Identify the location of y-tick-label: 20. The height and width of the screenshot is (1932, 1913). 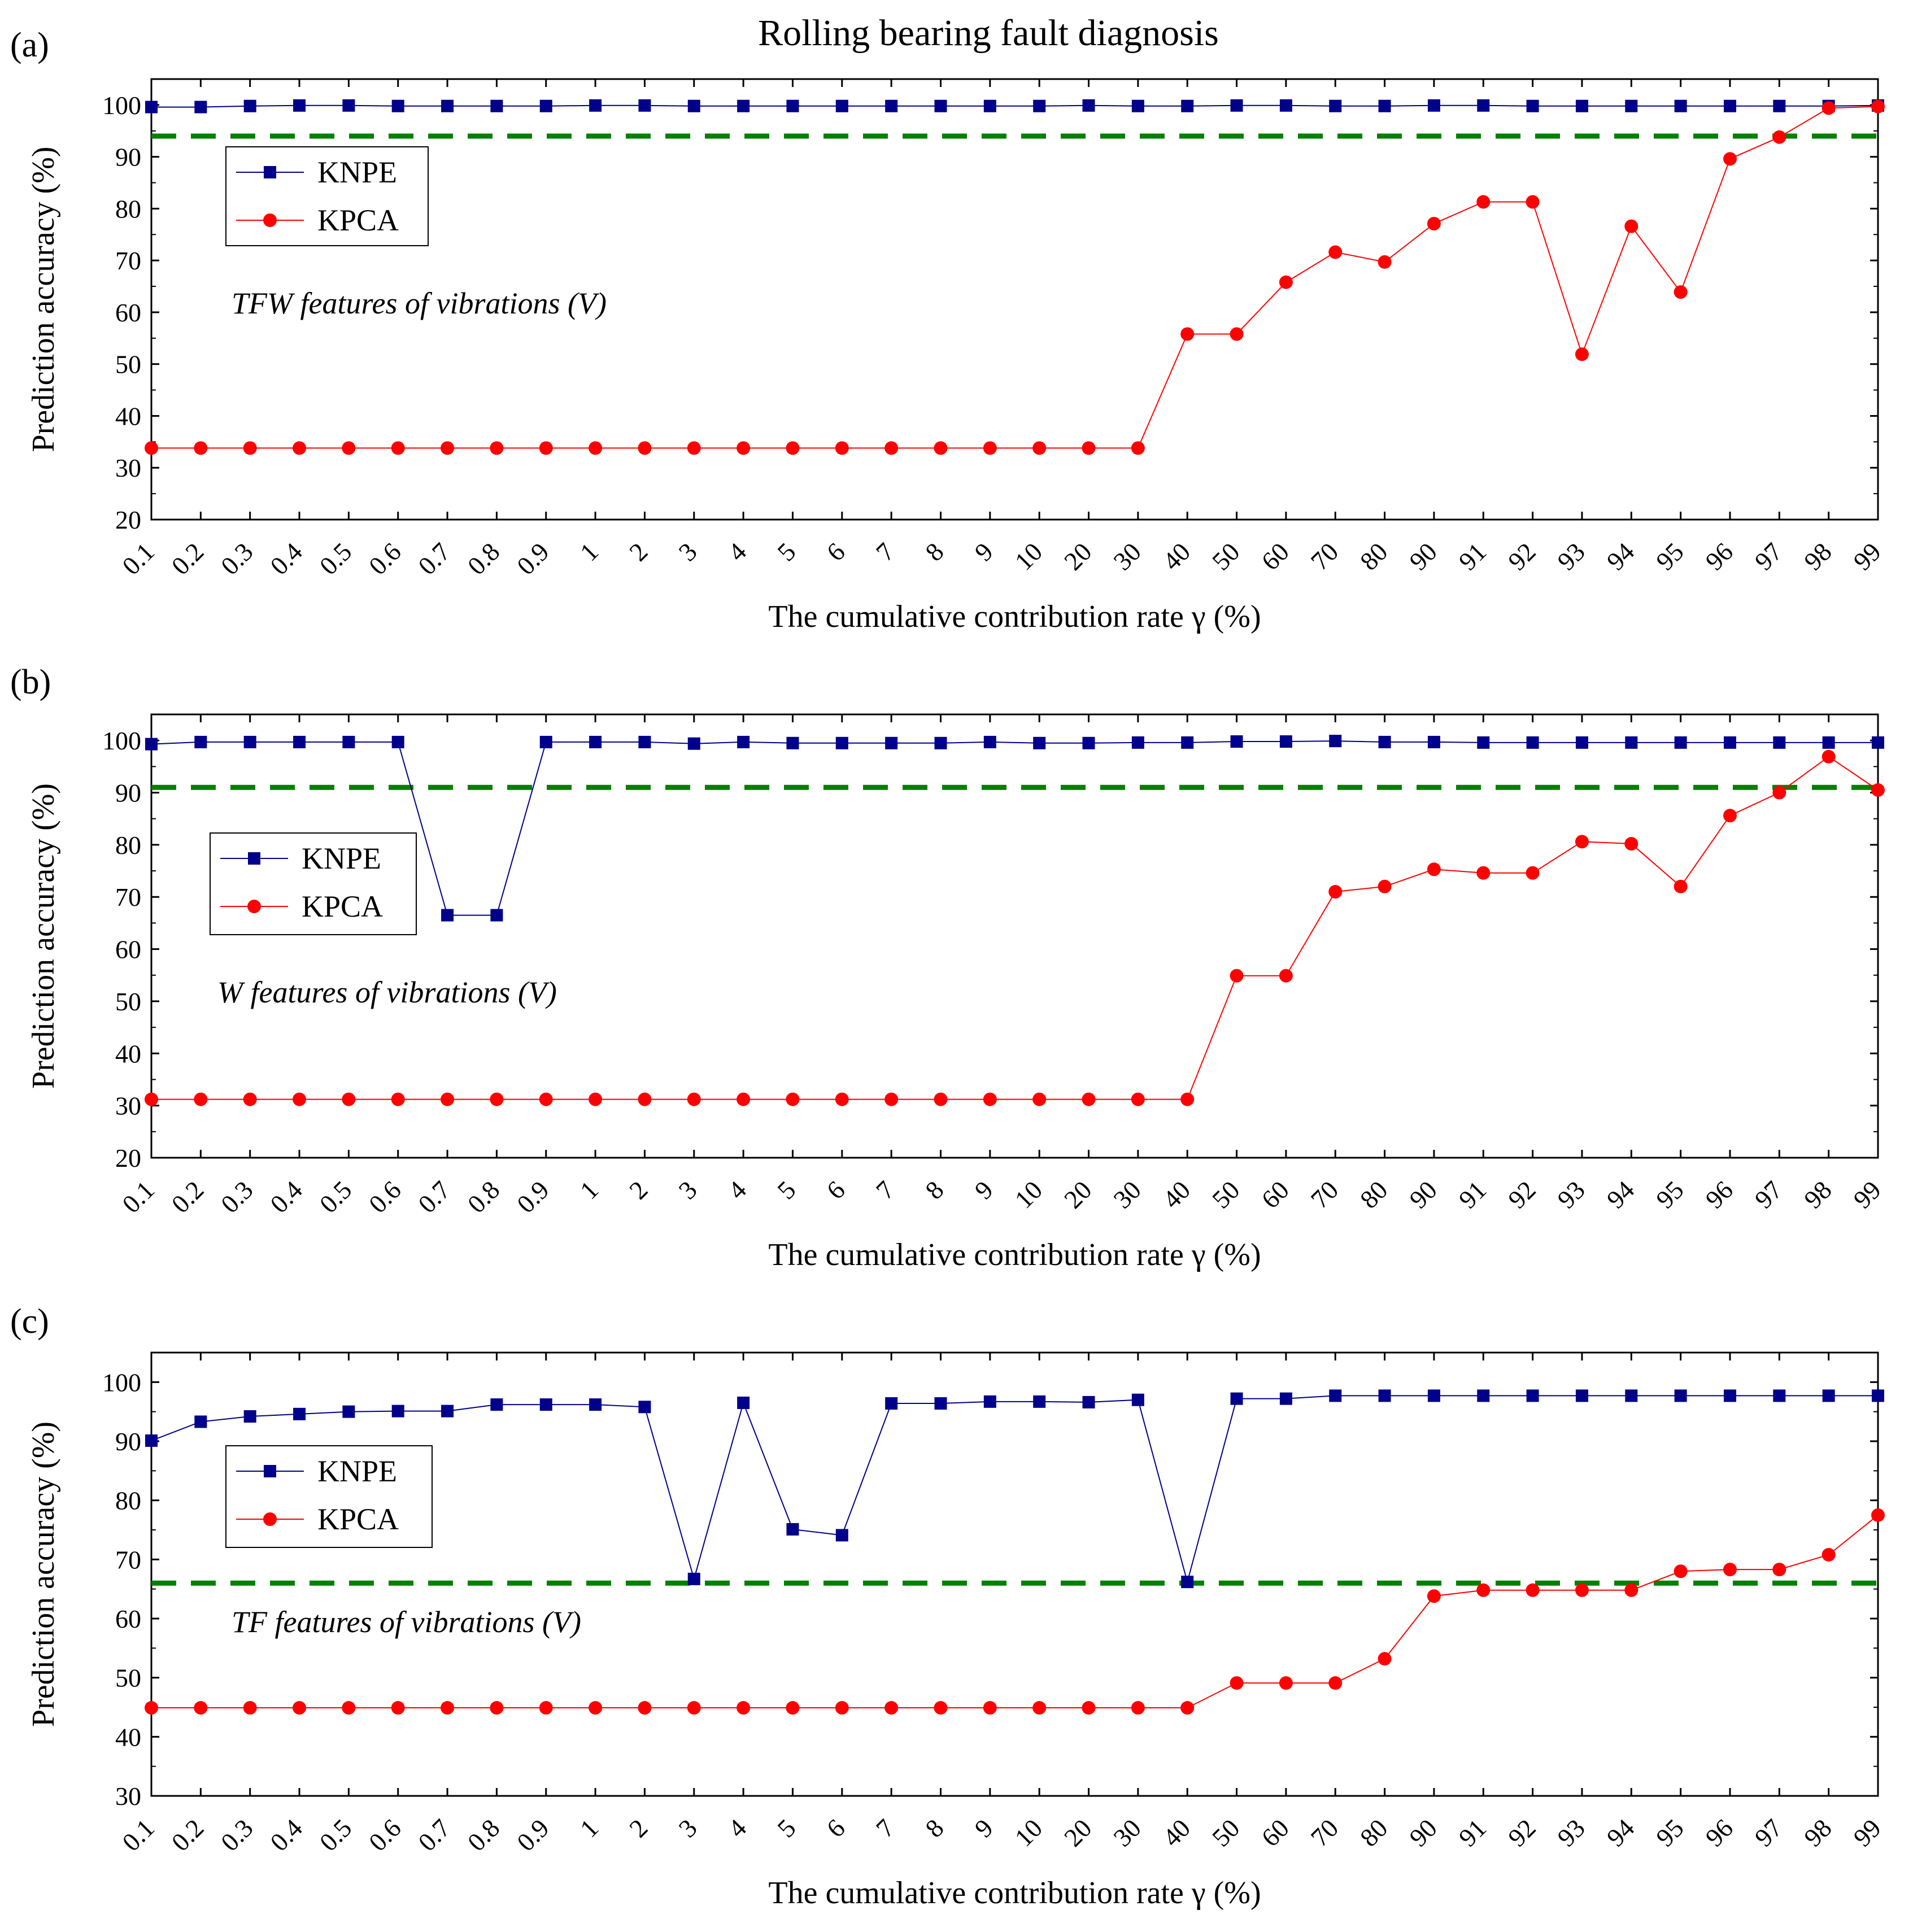
(128, 519).